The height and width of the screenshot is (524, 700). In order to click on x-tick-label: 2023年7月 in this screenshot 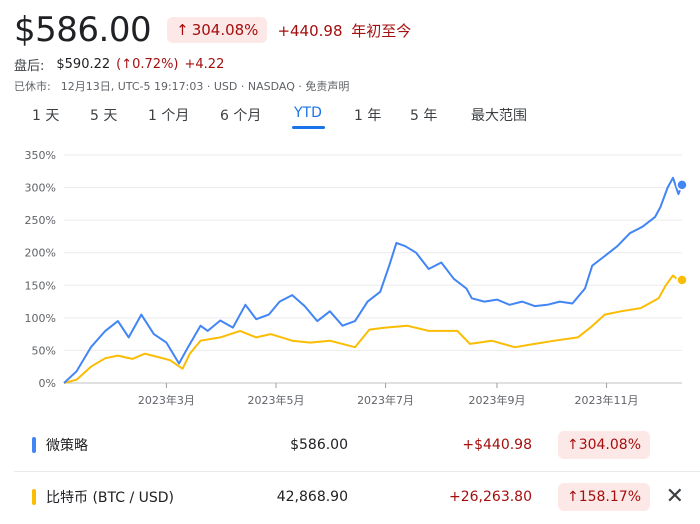, I will do `click(385, 400)`.